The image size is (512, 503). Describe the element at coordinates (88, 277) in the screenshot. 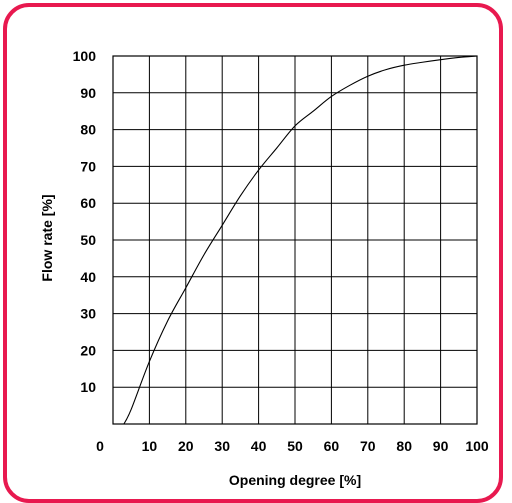

I see `y-tick-label: 40` at that location.